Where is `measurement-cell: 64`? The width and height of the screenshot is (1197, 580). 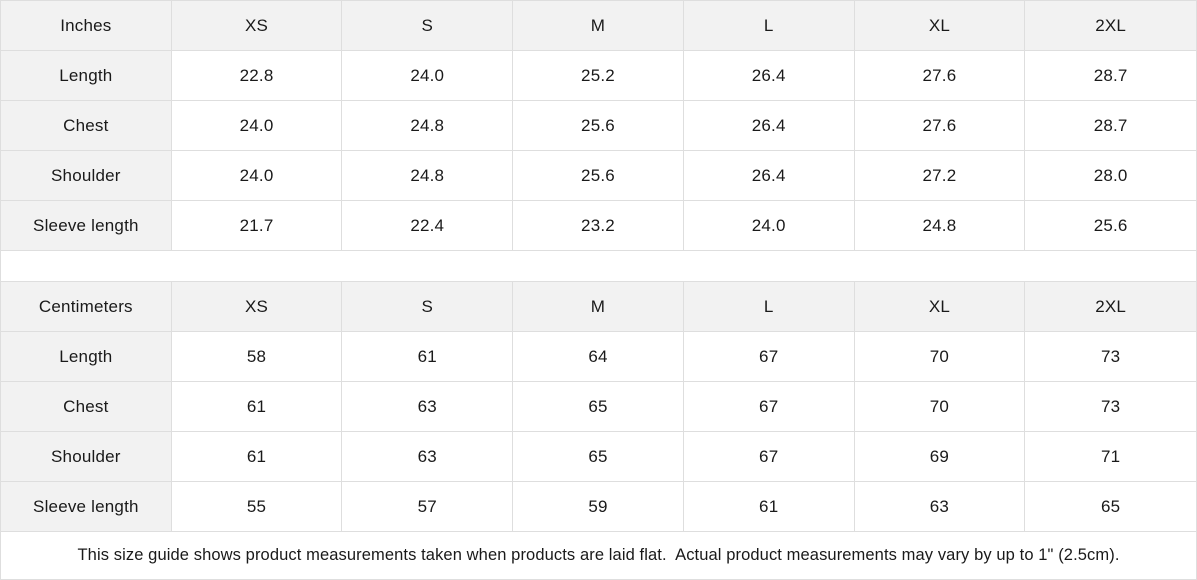 measurement-cell: 64 is located at coordinates (598, 357).